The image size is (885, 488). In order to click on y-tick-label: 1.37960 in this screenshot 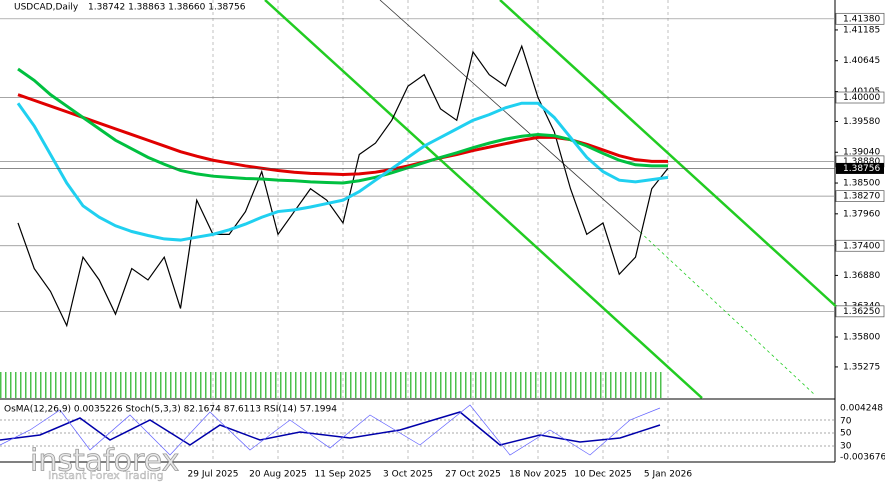, I will do `click(861, 214)`.